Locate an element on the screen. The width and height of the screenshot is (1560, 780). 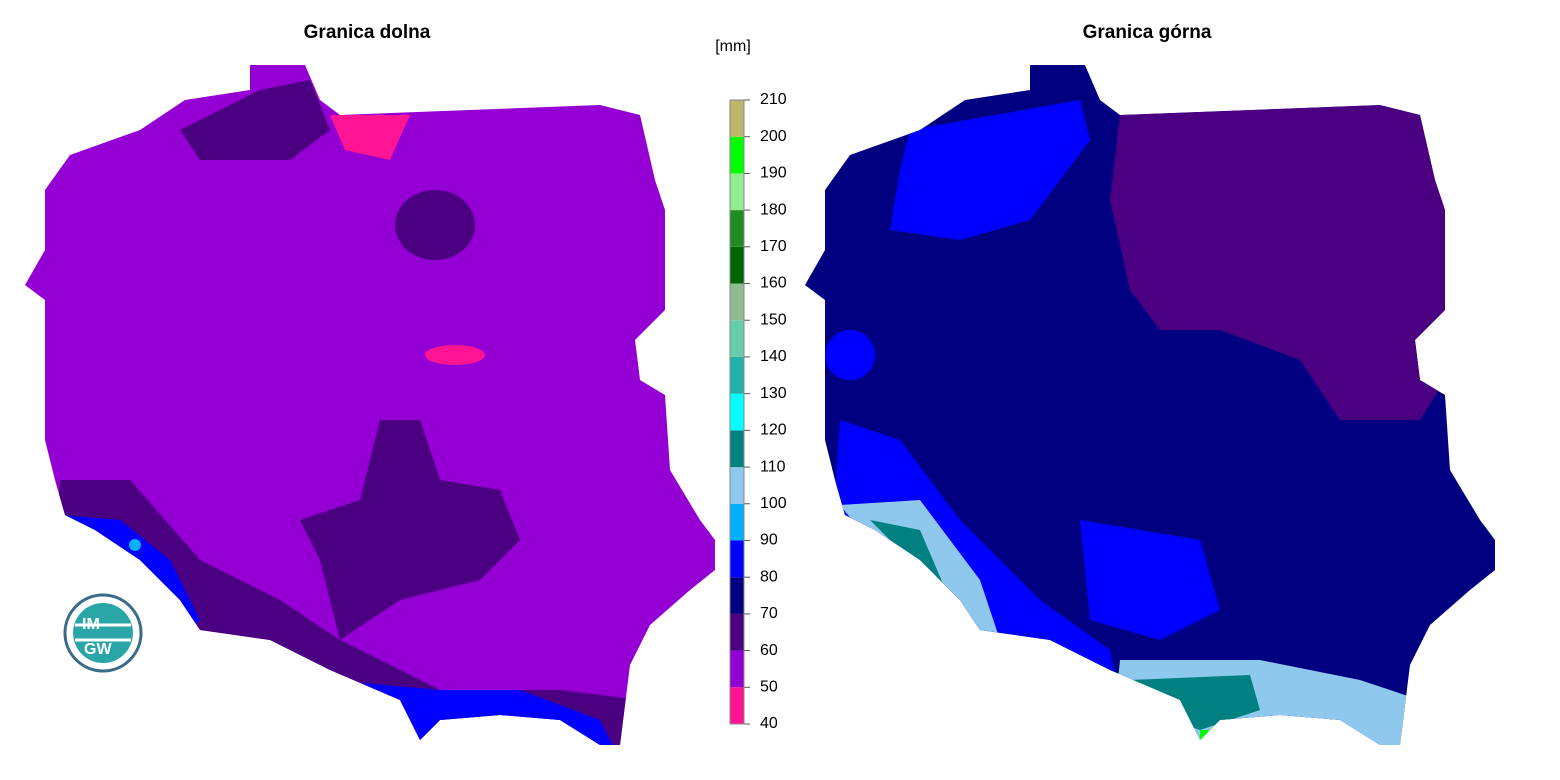
tick-label: 40 is located at coordinates (769, 723).